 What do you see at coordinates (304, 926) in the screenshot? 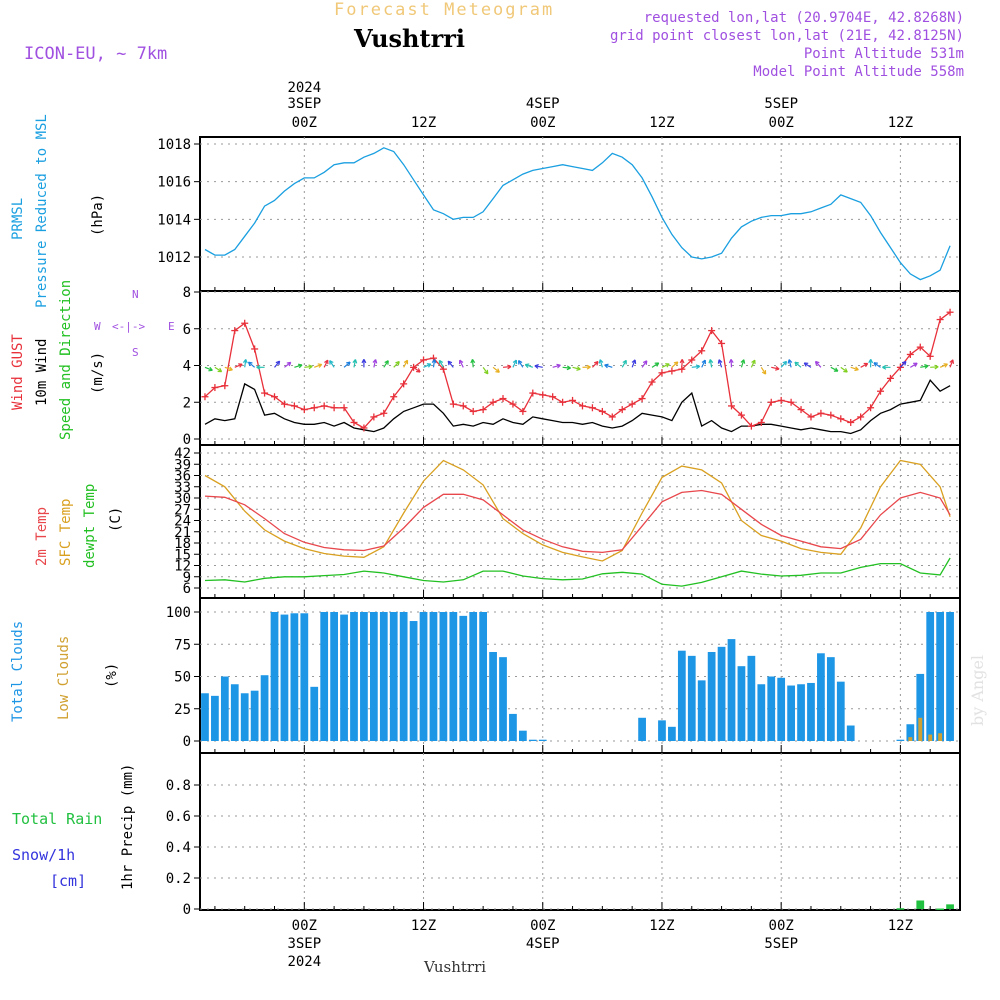
I see `bottom-time-label: 00Z` at bounding box center [304, 926].